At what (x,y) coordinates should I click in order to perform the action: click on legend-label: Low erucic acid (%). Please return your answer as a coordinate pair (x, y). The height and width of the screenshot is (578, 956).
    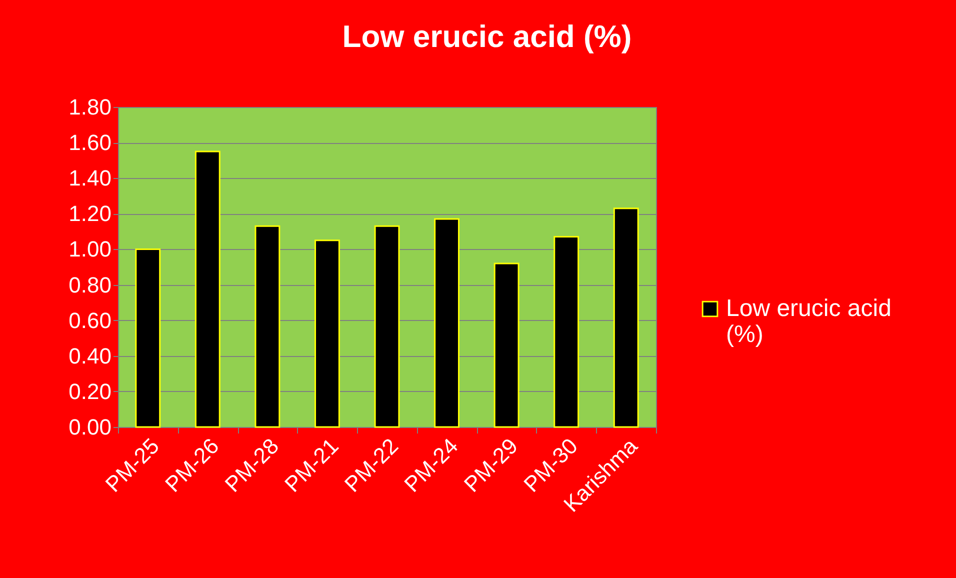
    Looking at the image, I should click on (809, 321).